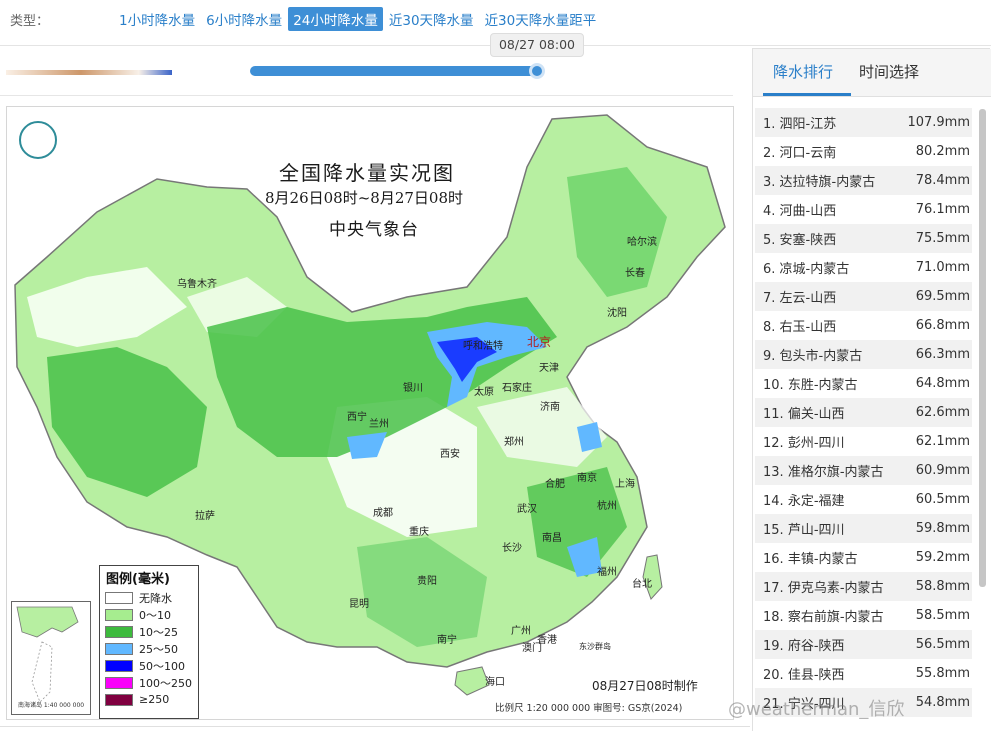 The width and height of the screenshot is (991, 731). I want to click on ranking-row: 21. 宁兴-四川 54.8mm, so click(863, 702).